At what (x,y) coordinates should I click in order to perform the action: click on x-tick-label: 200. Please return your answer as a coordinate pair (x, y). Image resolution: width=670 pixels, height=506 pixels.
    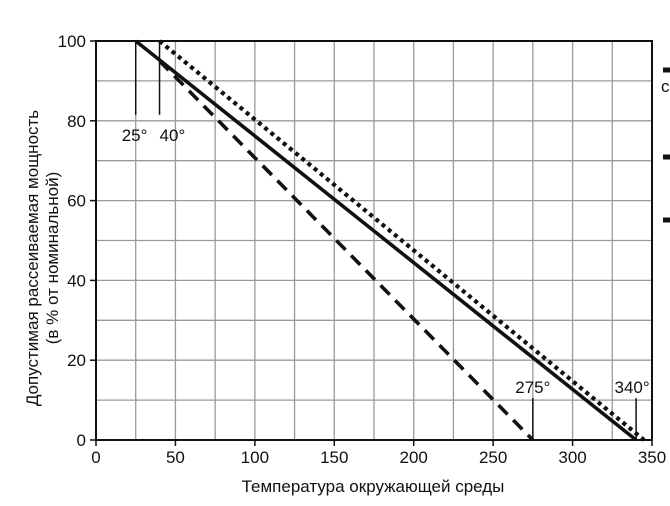
    Looking at the image, I should click on (414, 457).